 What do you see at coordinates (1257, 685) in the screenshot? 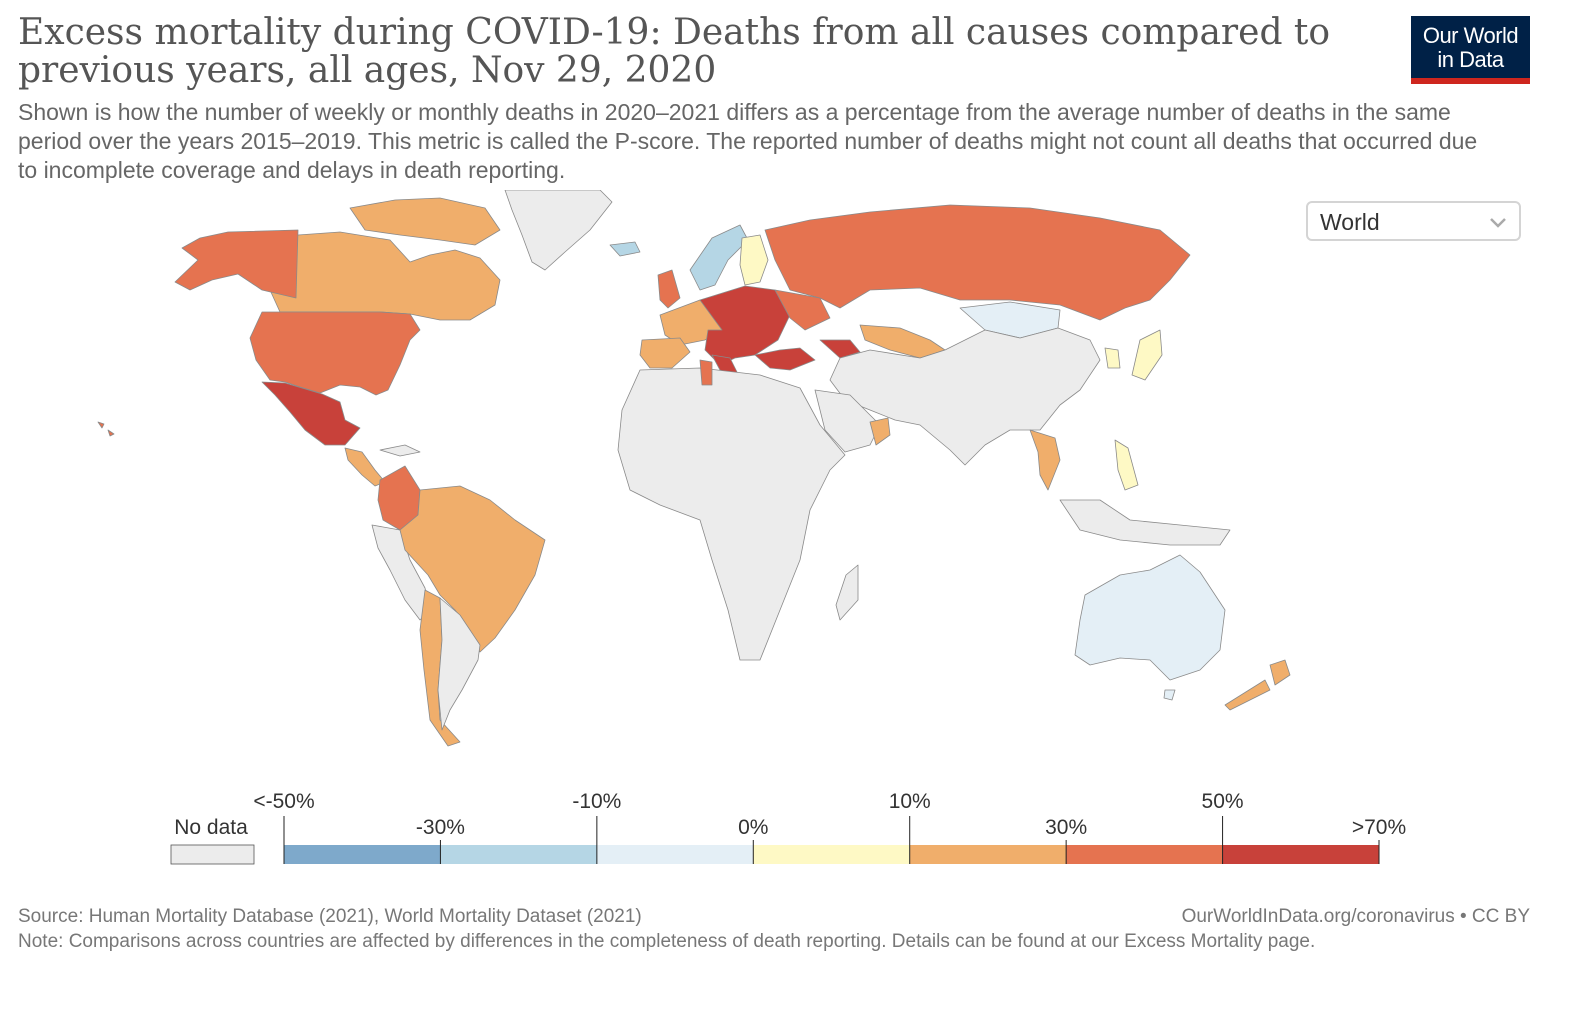
I see `region-new-zealand` at bounding box center [1257, 685].